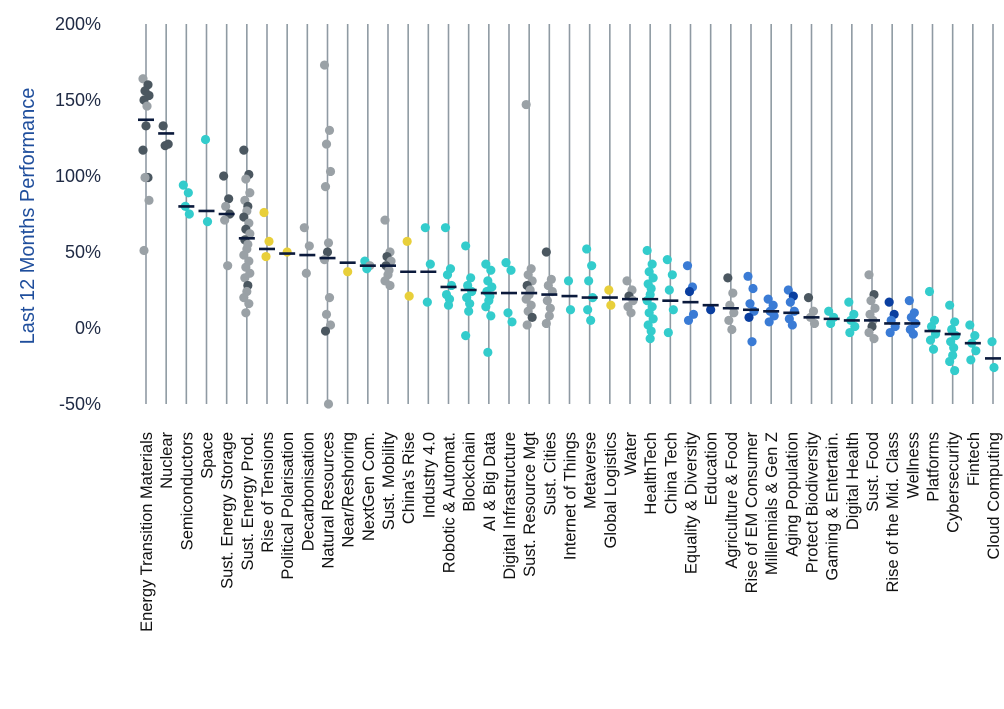 Image resolution: width=1004 pixels, height=709 pixels. I want to click on x-tick-label: Sust. Food, so click(873, 472).